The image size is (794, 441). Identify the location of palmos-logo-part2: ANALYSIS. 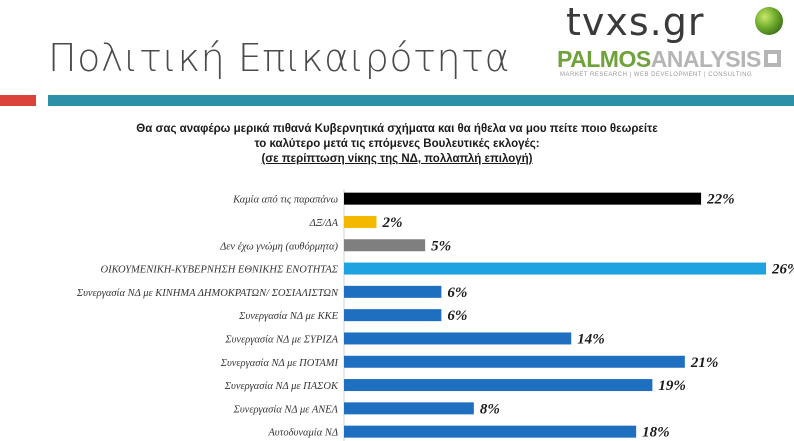
(706, 59).